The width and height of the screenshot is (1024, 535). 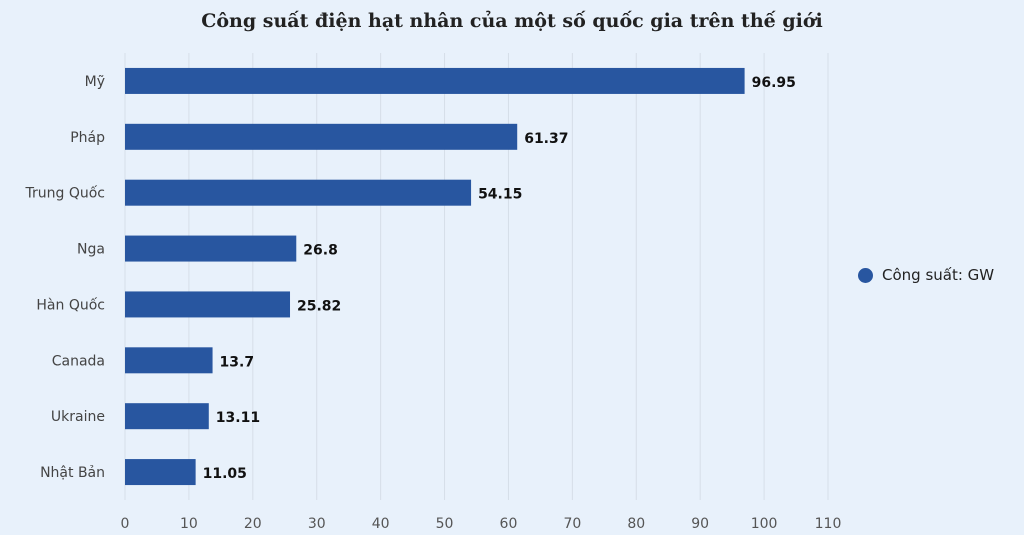 I want to click on data-label: 61.37, so click(x=546, y=139).